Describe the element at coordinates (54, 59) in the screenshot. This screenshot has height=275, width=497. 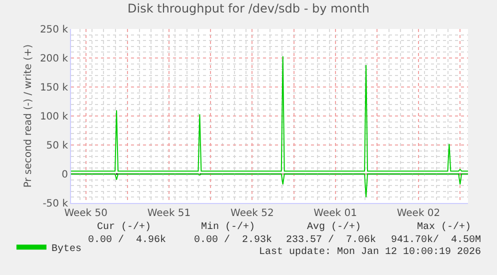
I see `y-tick-label: 200 k` at that location.